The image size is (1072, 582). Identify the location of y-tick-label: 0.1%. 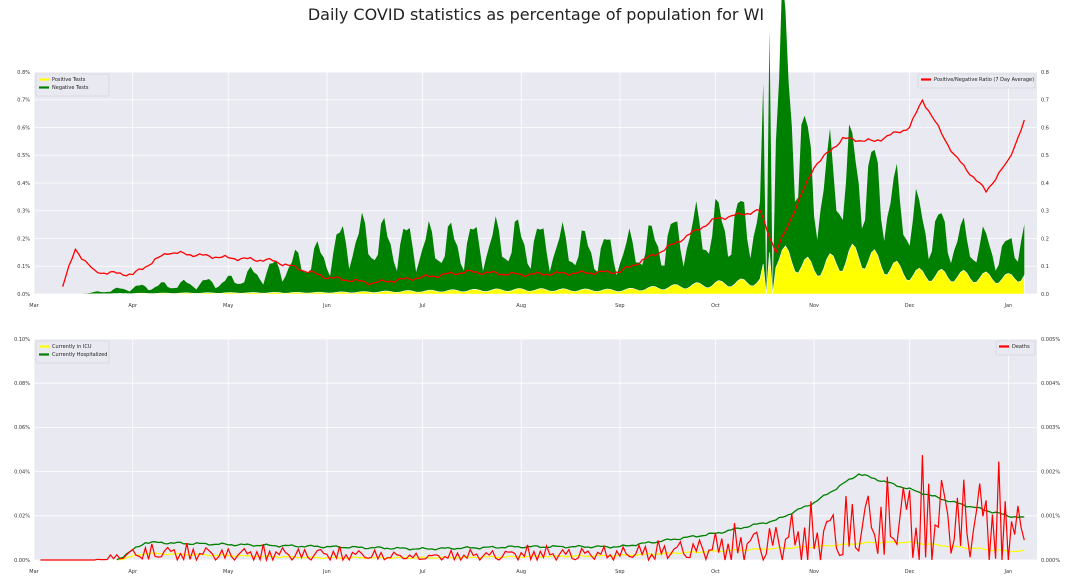
(23, 267).